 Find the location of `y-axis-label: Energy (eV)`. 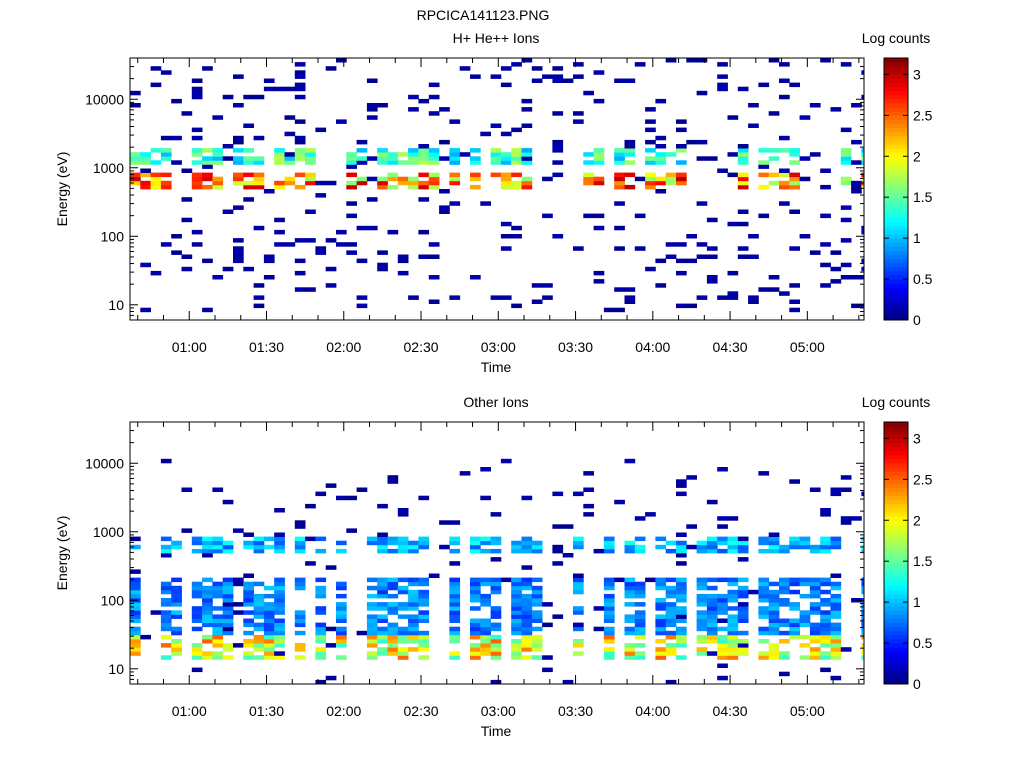

y-axis-label: Energy (eV) is located at coordinates (62, 189).